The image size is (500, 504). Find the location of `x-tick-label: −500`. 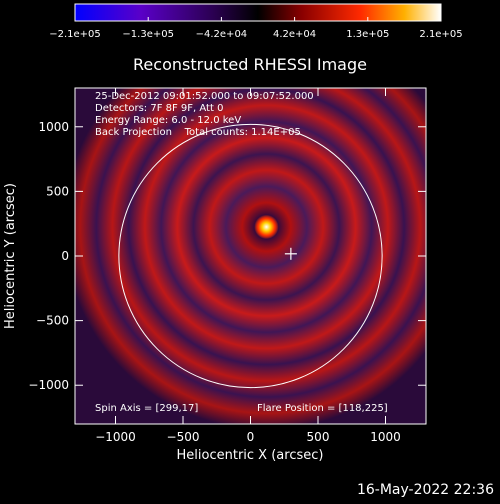

x-tick-label: −500 is located at coordinates (183, 437).